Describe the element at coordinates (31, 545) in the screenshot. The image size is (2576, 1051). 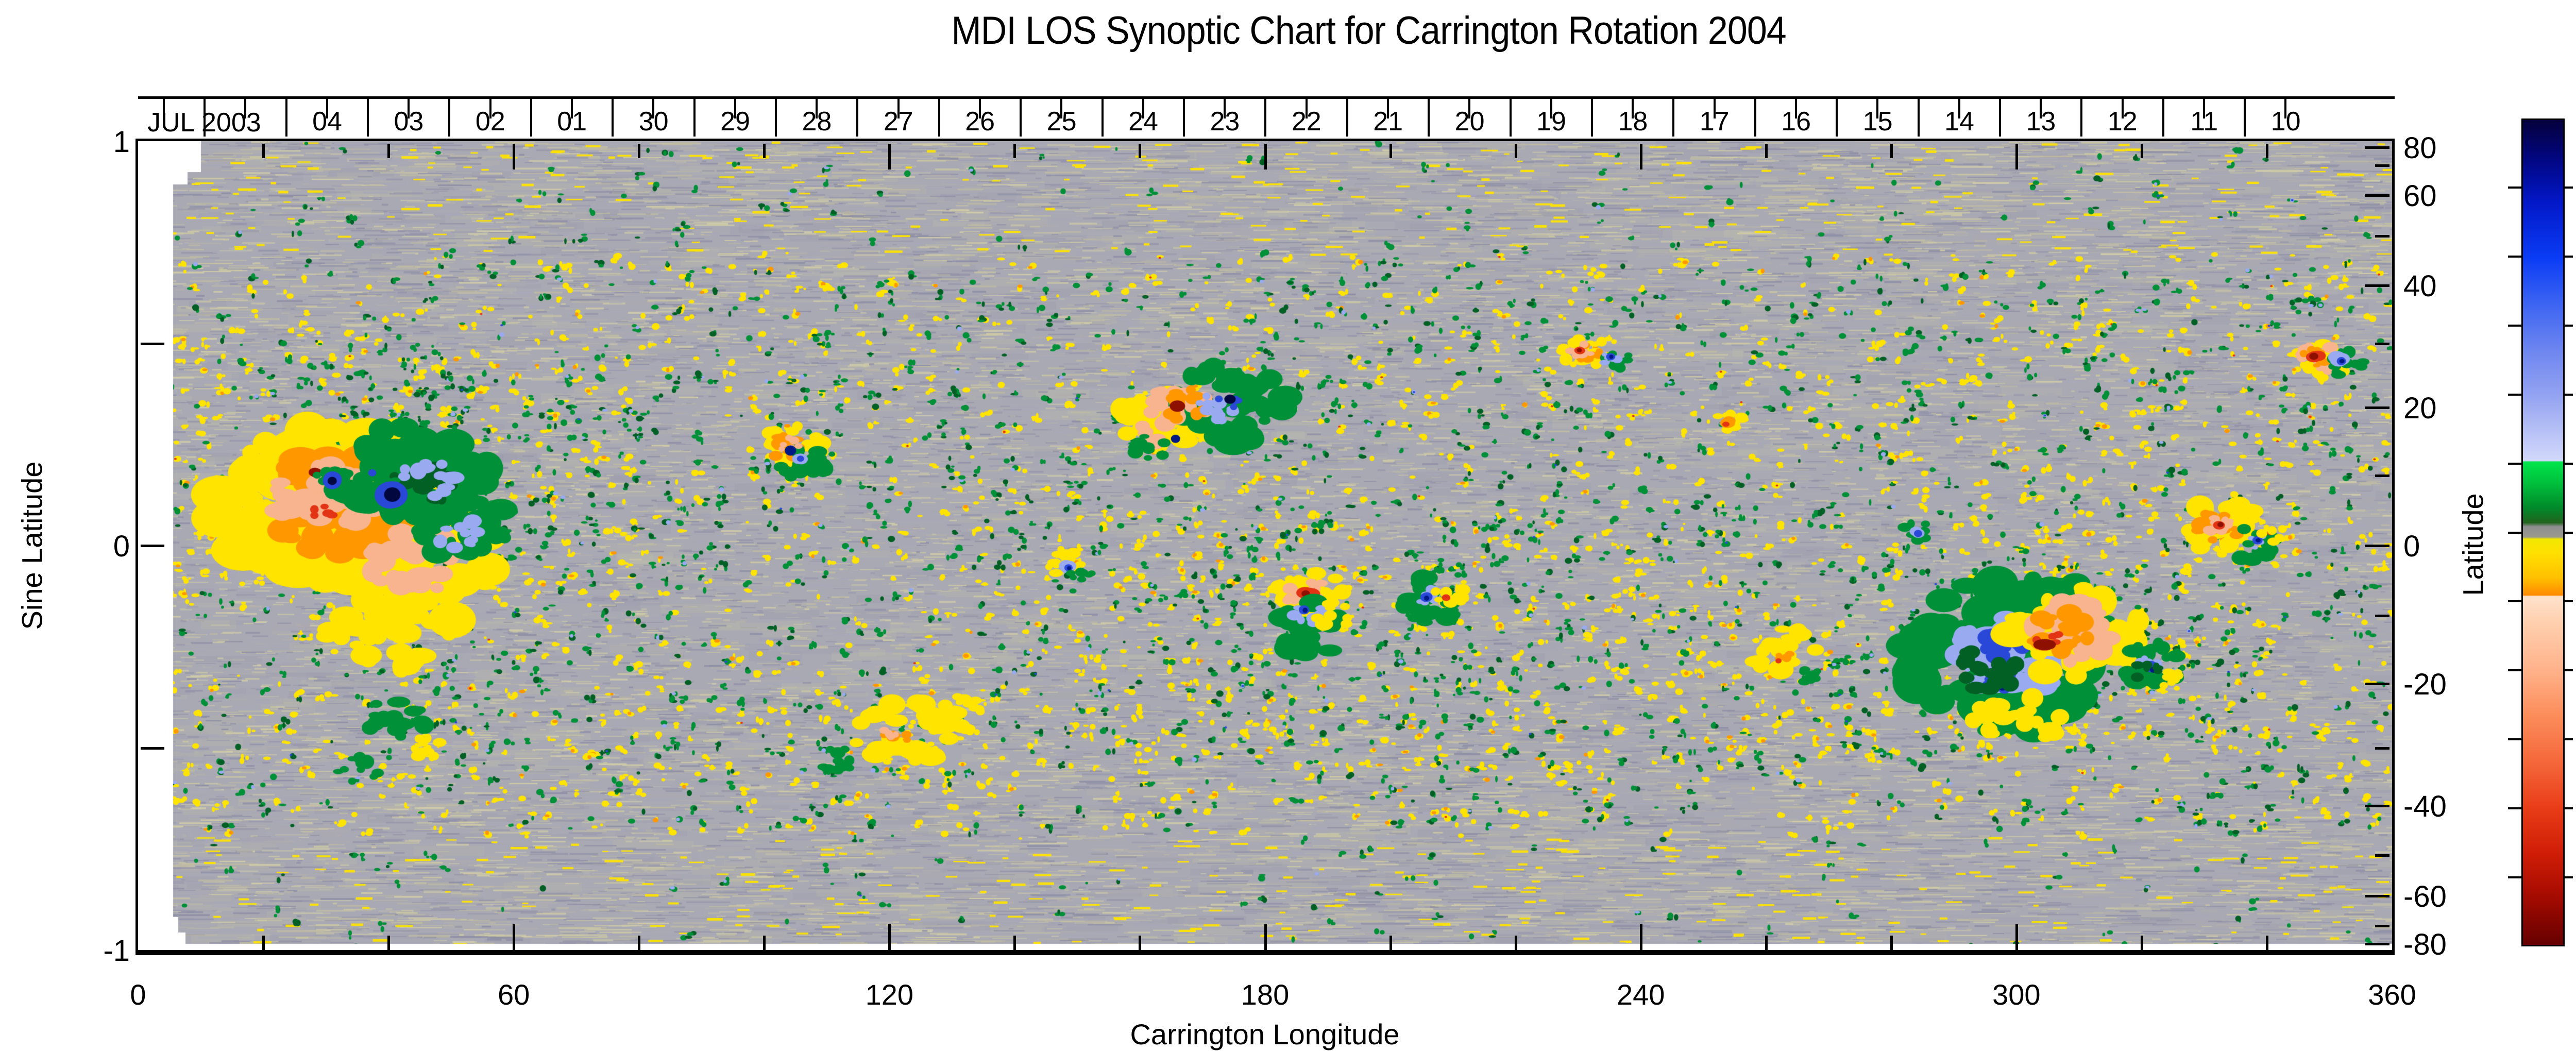
I see `y-axis-left-title: Sine Latitude` at that location.